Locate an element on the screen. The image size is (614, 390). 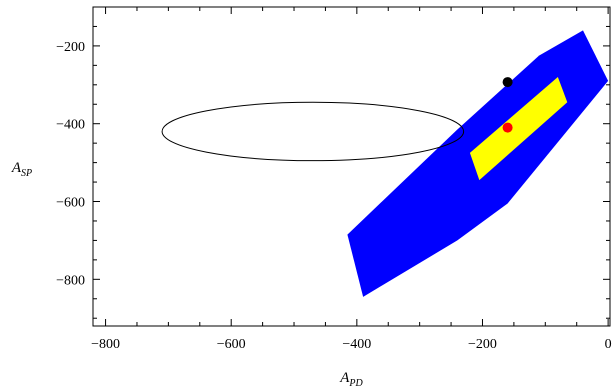
y-tick-label: −800 is located at coordinates (70, 280).